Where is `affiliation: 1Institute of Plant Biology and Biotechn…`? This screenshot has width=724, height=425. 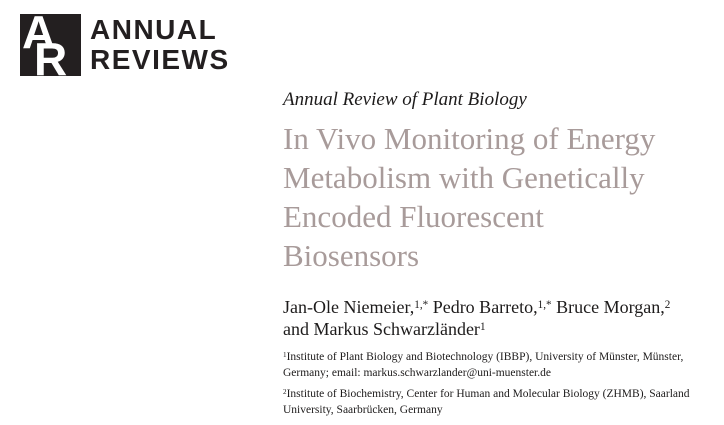
affiliation: 1Institute of Plant Biology and Biotechn… is located at coordinates (483, 364).